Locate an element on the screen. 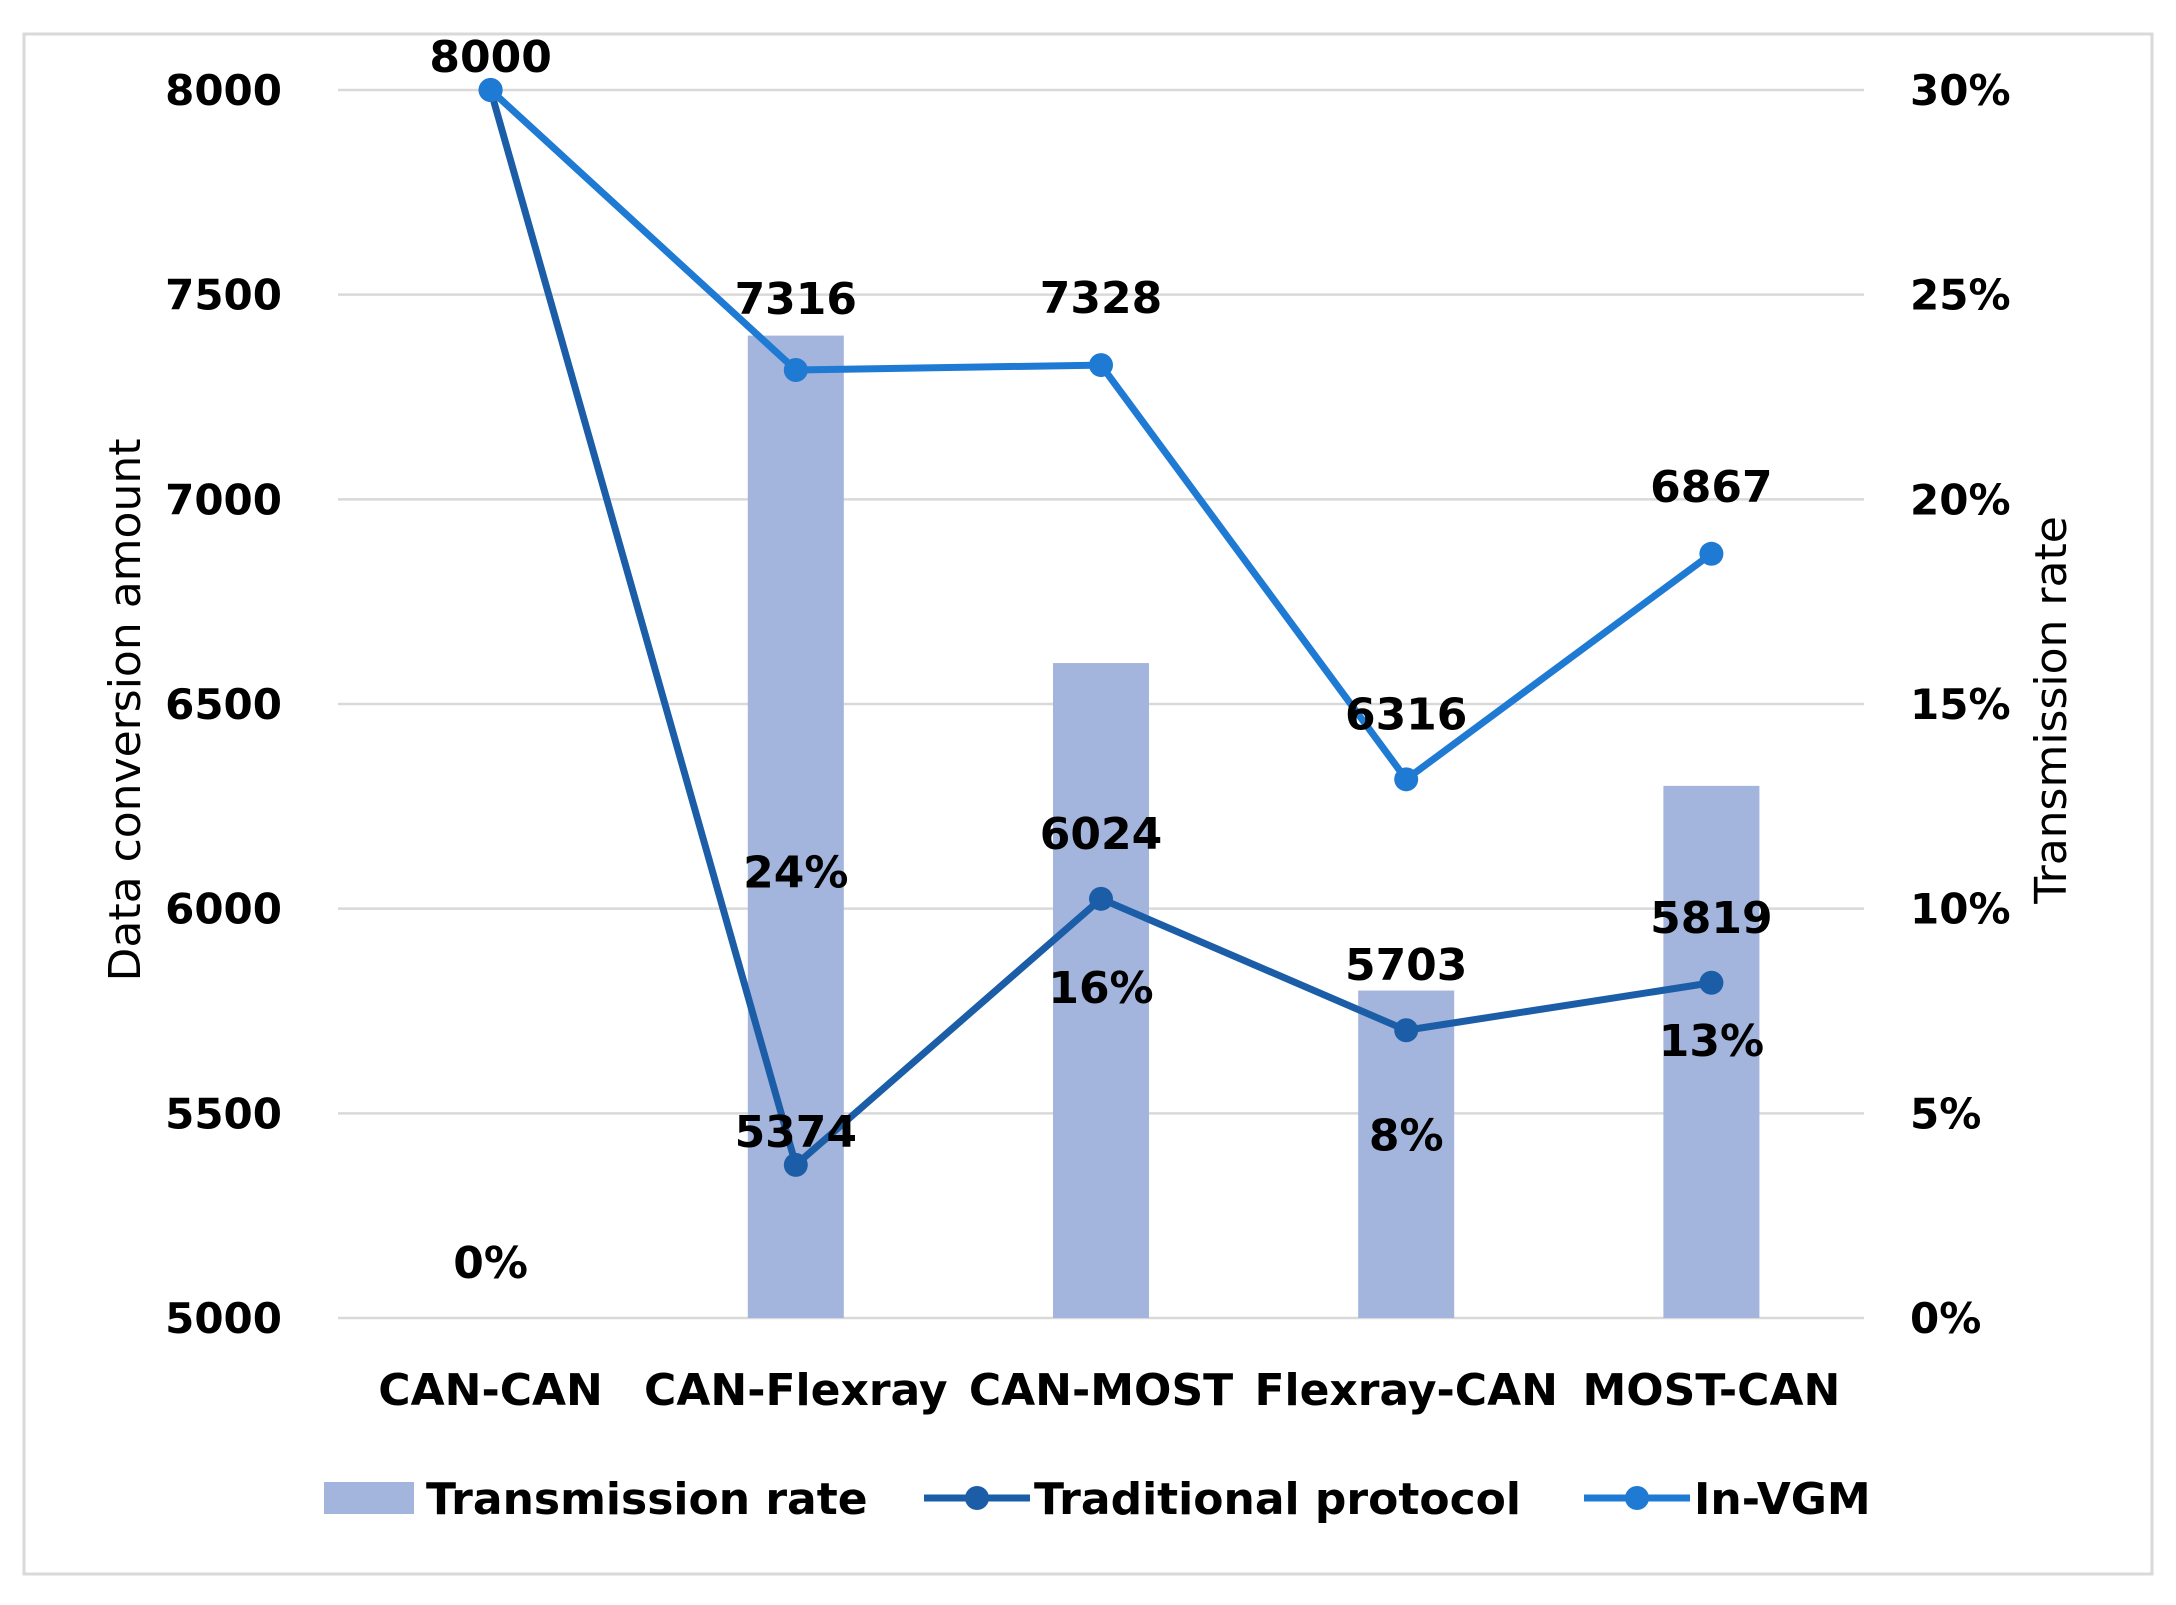  traditional-protocol-data-label: 6024 is located at coordinates (1101, 834).